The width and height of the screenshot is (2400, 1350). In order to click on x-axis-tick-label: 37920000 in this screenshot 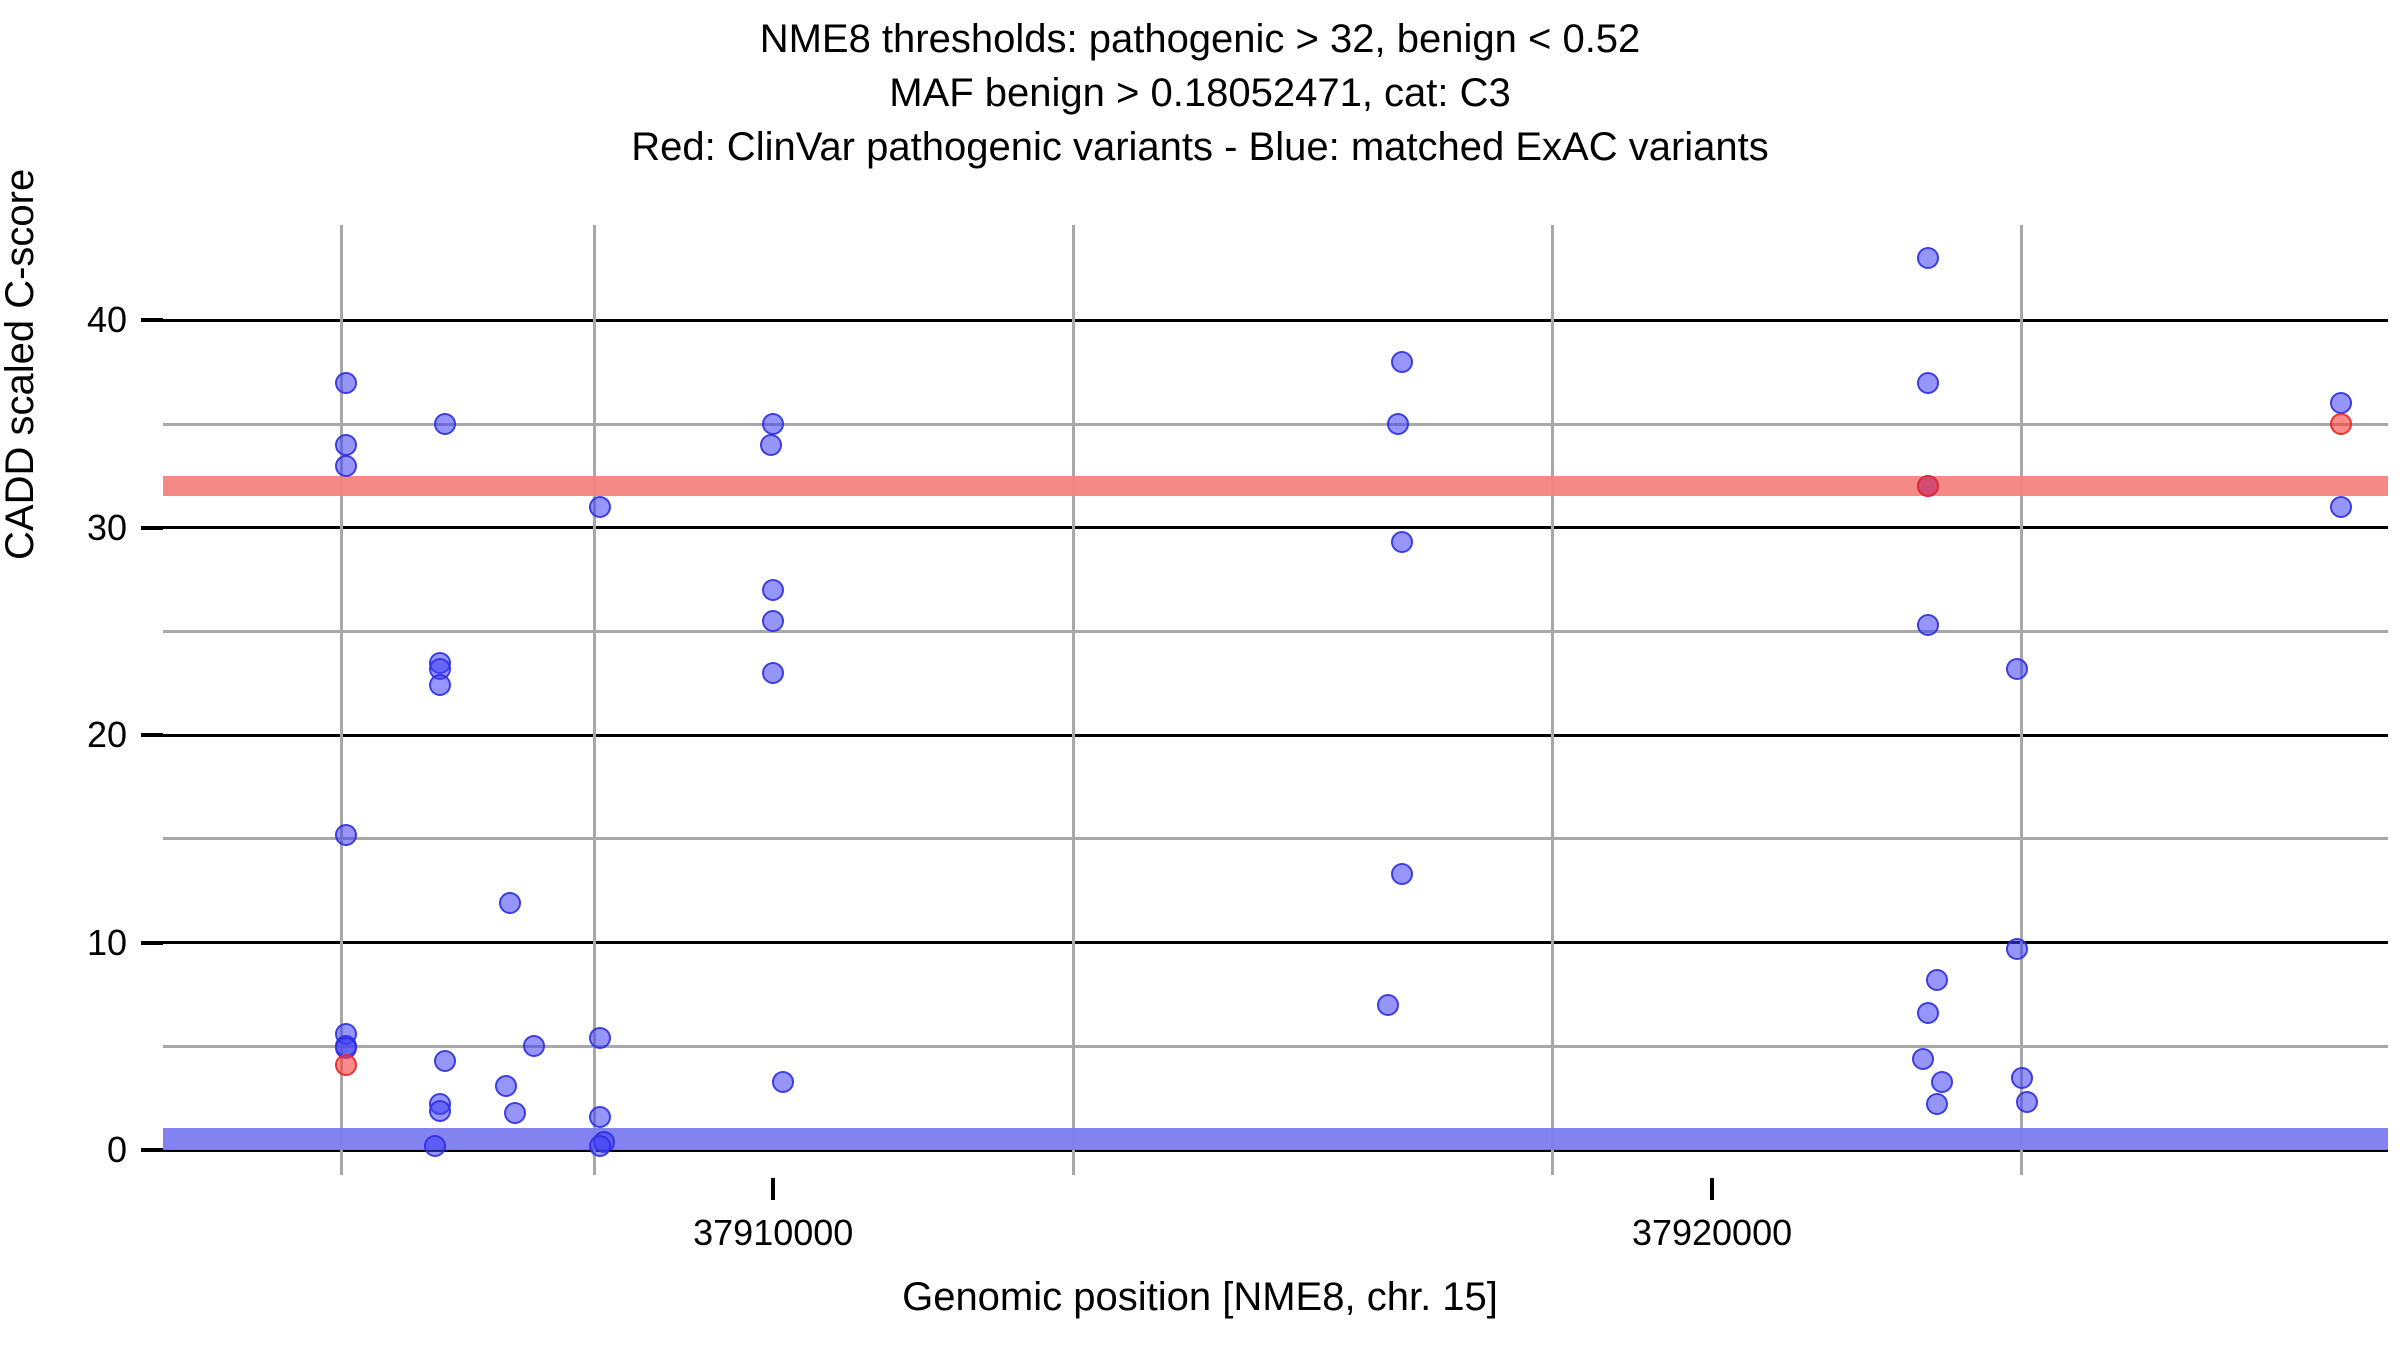, I will do `click(1712, 1232)`.